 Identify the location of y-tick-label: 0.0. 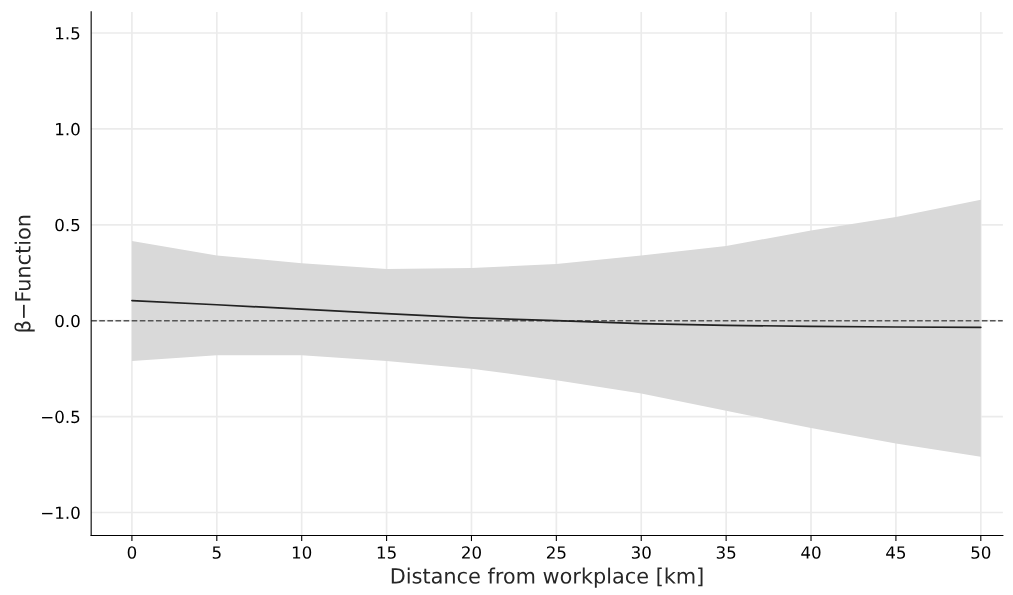
(67, 321).